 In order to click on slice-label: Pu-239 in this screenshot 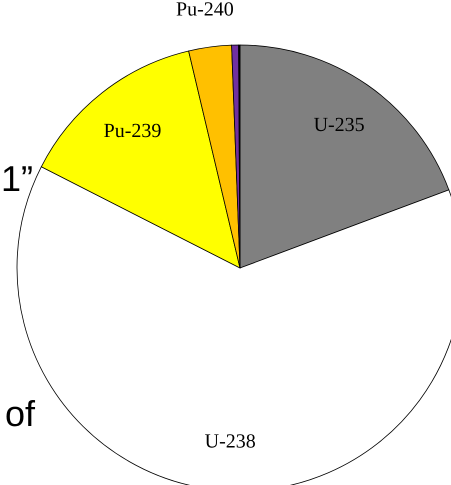, I will do `click(133, 131)`.